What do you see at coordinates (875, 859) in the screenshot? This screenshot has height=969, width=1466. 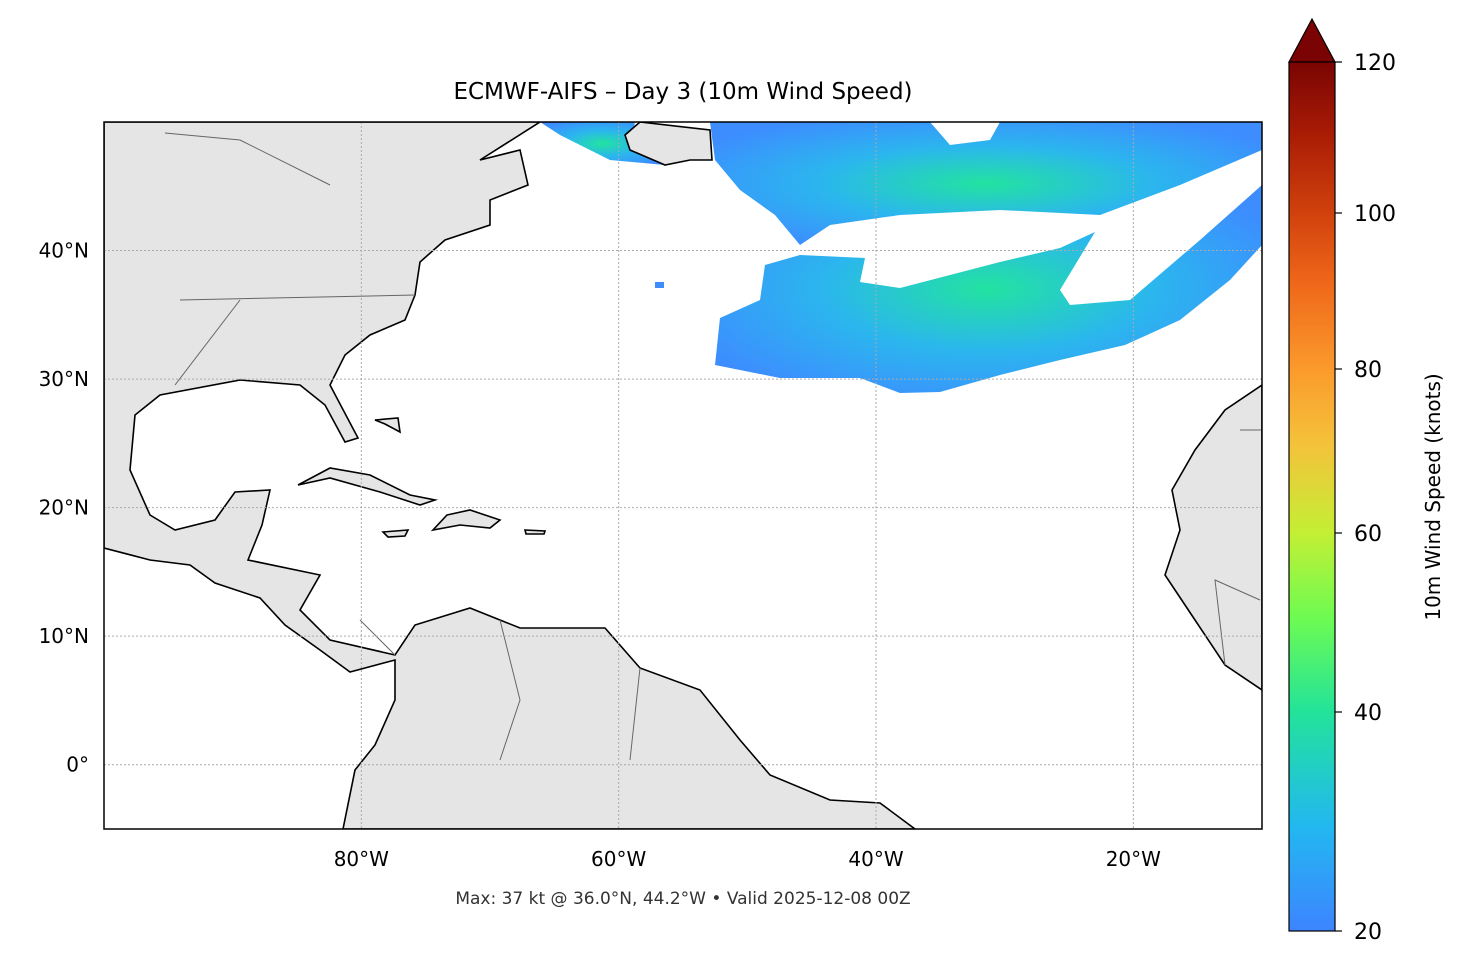 I see `x-tick-label: 40°W` at bounding box center [875, 859].